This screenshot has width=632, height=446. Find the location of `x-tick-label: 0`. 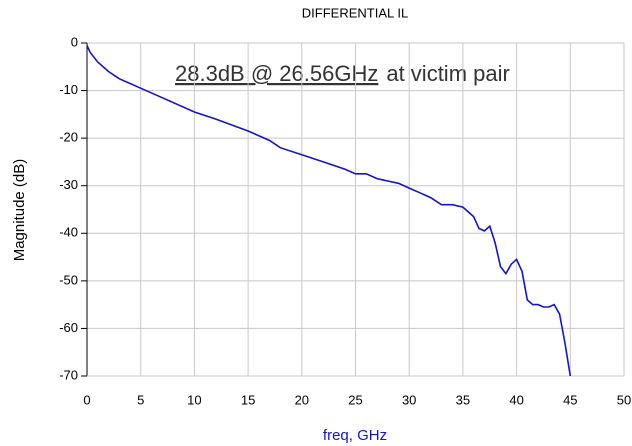

x-tick-label: 0 is located at coordinates (86, 399).